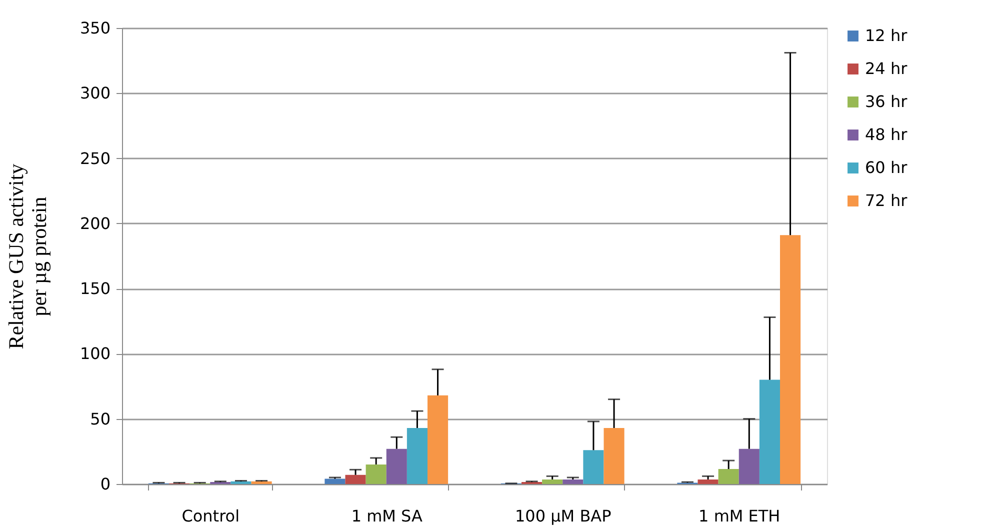 This screenshot has width=985, height=529. What do you see at coordinates (100, 418) in the screenshot?
I see `y-tick-label: 50` at bounding box center [100, 418].